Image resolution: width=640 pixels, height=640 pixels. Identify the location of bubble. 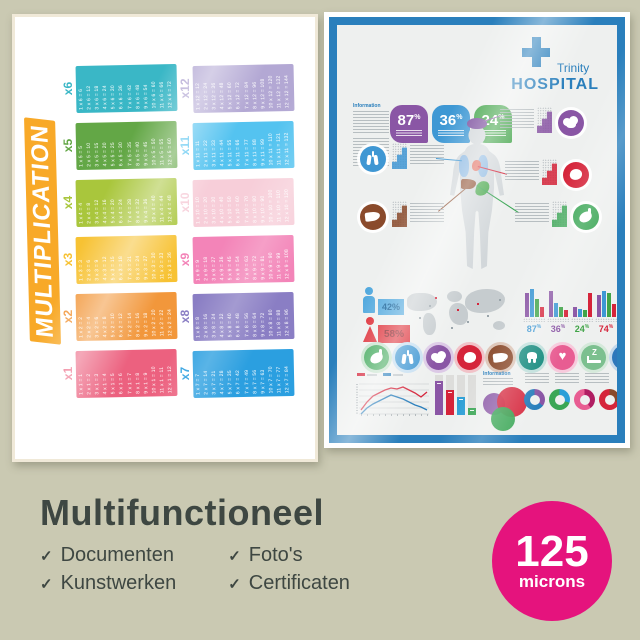
(503, 419).